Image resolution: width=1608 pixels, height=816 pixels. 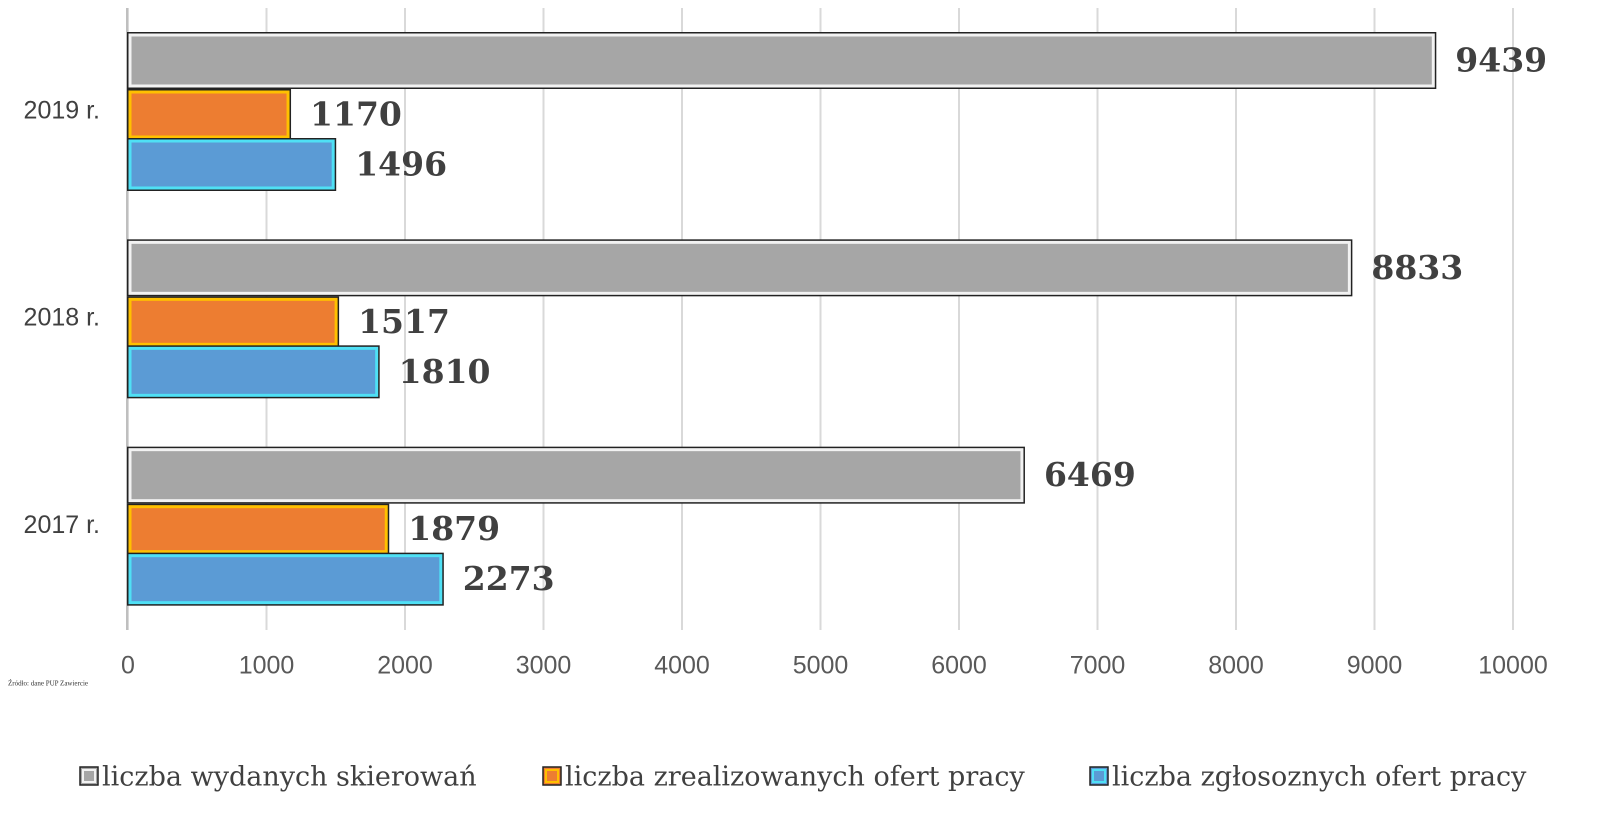 What do you see at coordinates (48, 684) in the screenshot?
I see `source-note: Źródło: dane PUP Zawiercie` at bounding box center [48, 684].